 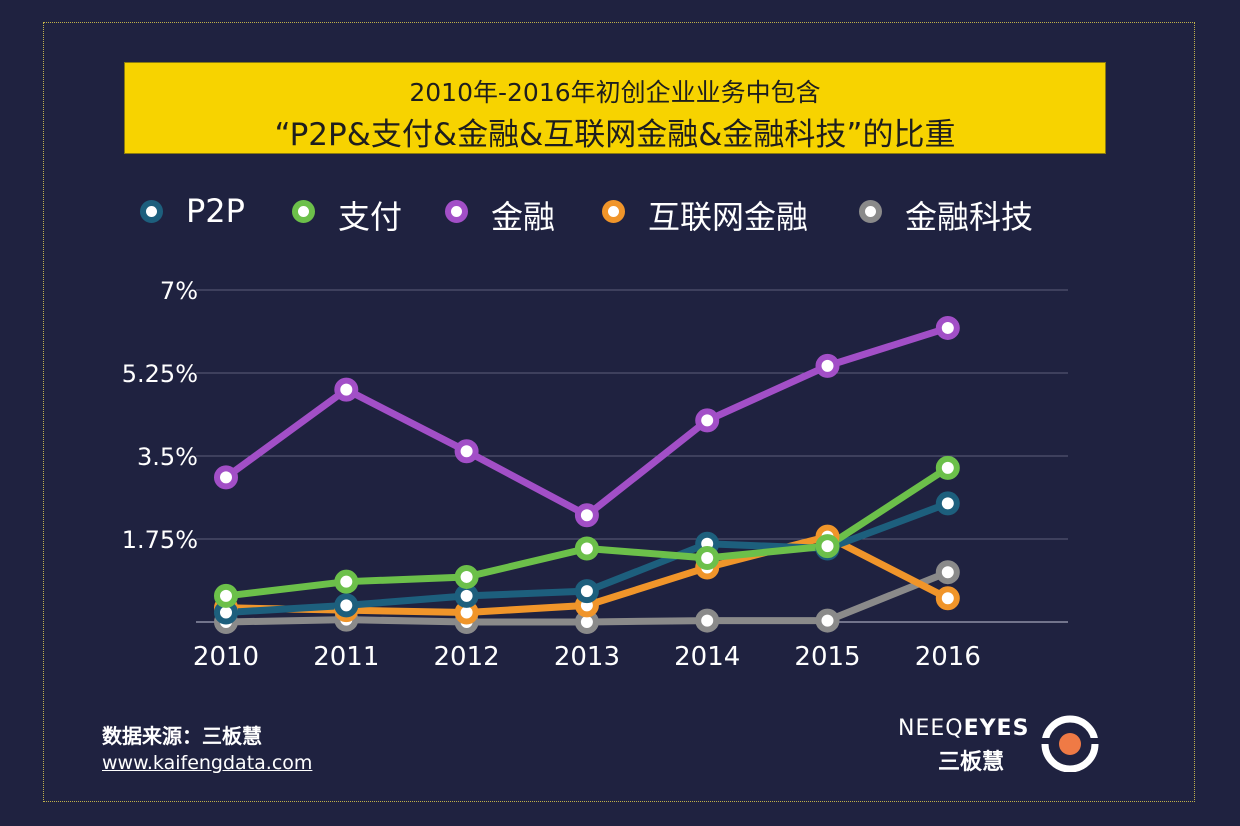 What do you see at coordinates (996, 728) in the screenshot?
I see `logo-wordmark-b: EYES` at bounding box center [996, 728].